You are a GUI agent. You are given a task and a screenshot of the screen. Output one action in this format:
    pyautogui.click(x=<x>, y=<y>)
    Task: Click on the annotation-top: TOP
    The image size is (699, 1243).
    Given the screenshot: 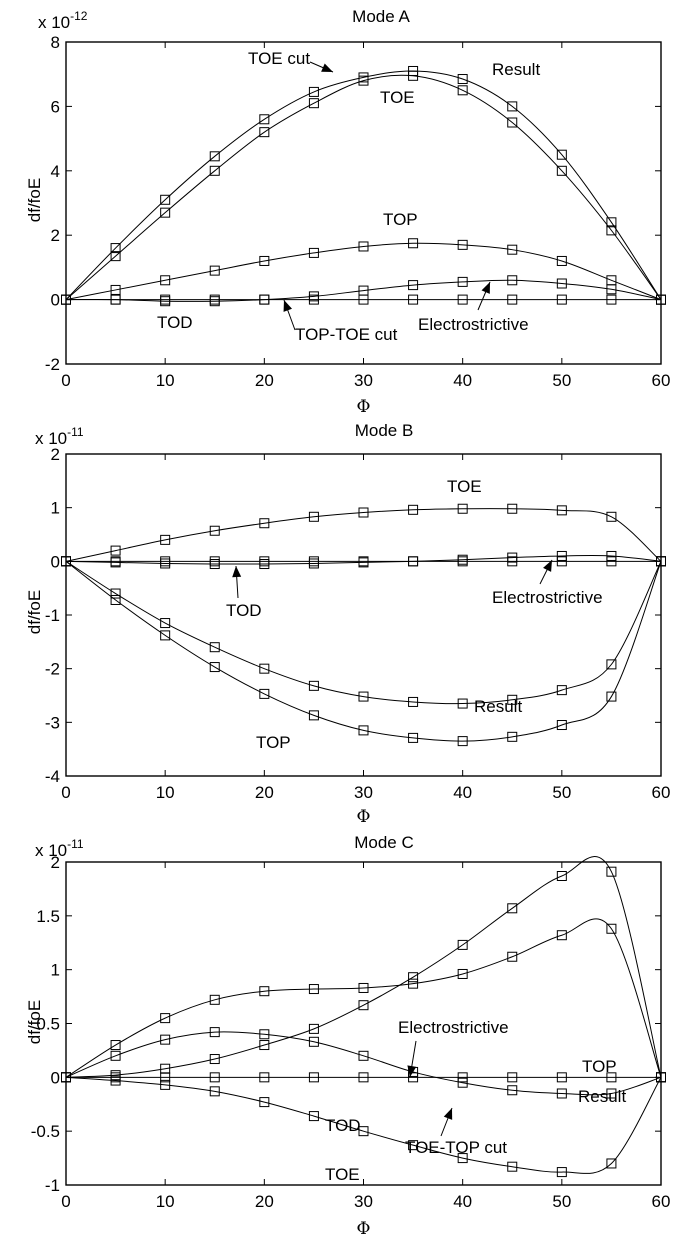 What is the action you would take?
    pyautogui.click(x=599, y=1066)
    